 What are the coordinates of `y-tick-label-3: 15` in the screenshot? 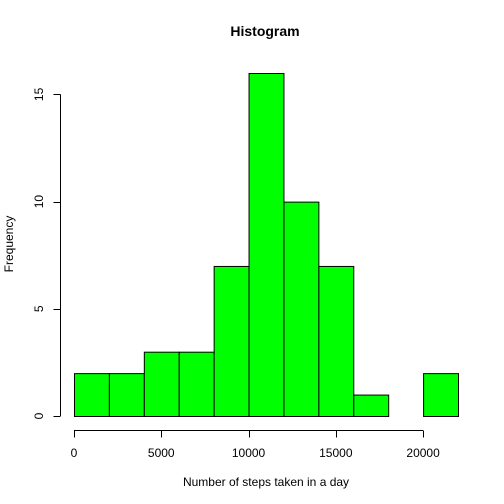 It's located at (39, 94).